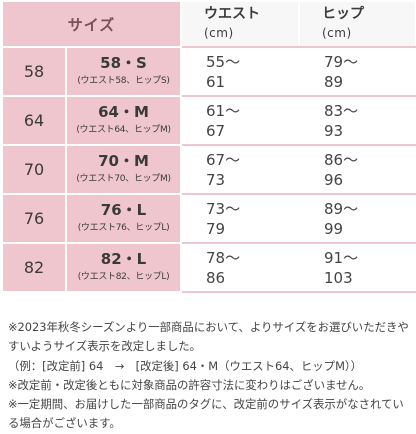 This screenshot has height=434, width=416. I want to click on note-example: （例：[改定前] 64 → [改定後] 64・M（ウエスト64、ヒップM））, so click(185, 365).